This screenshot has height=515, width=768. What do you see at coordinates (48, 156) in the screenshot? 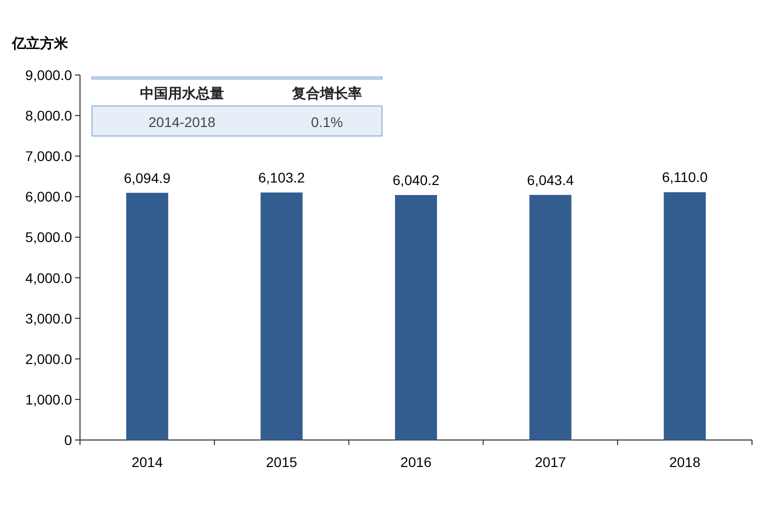
I see `y-tick-label: 7,000.0` at bounding box center [48, 156].